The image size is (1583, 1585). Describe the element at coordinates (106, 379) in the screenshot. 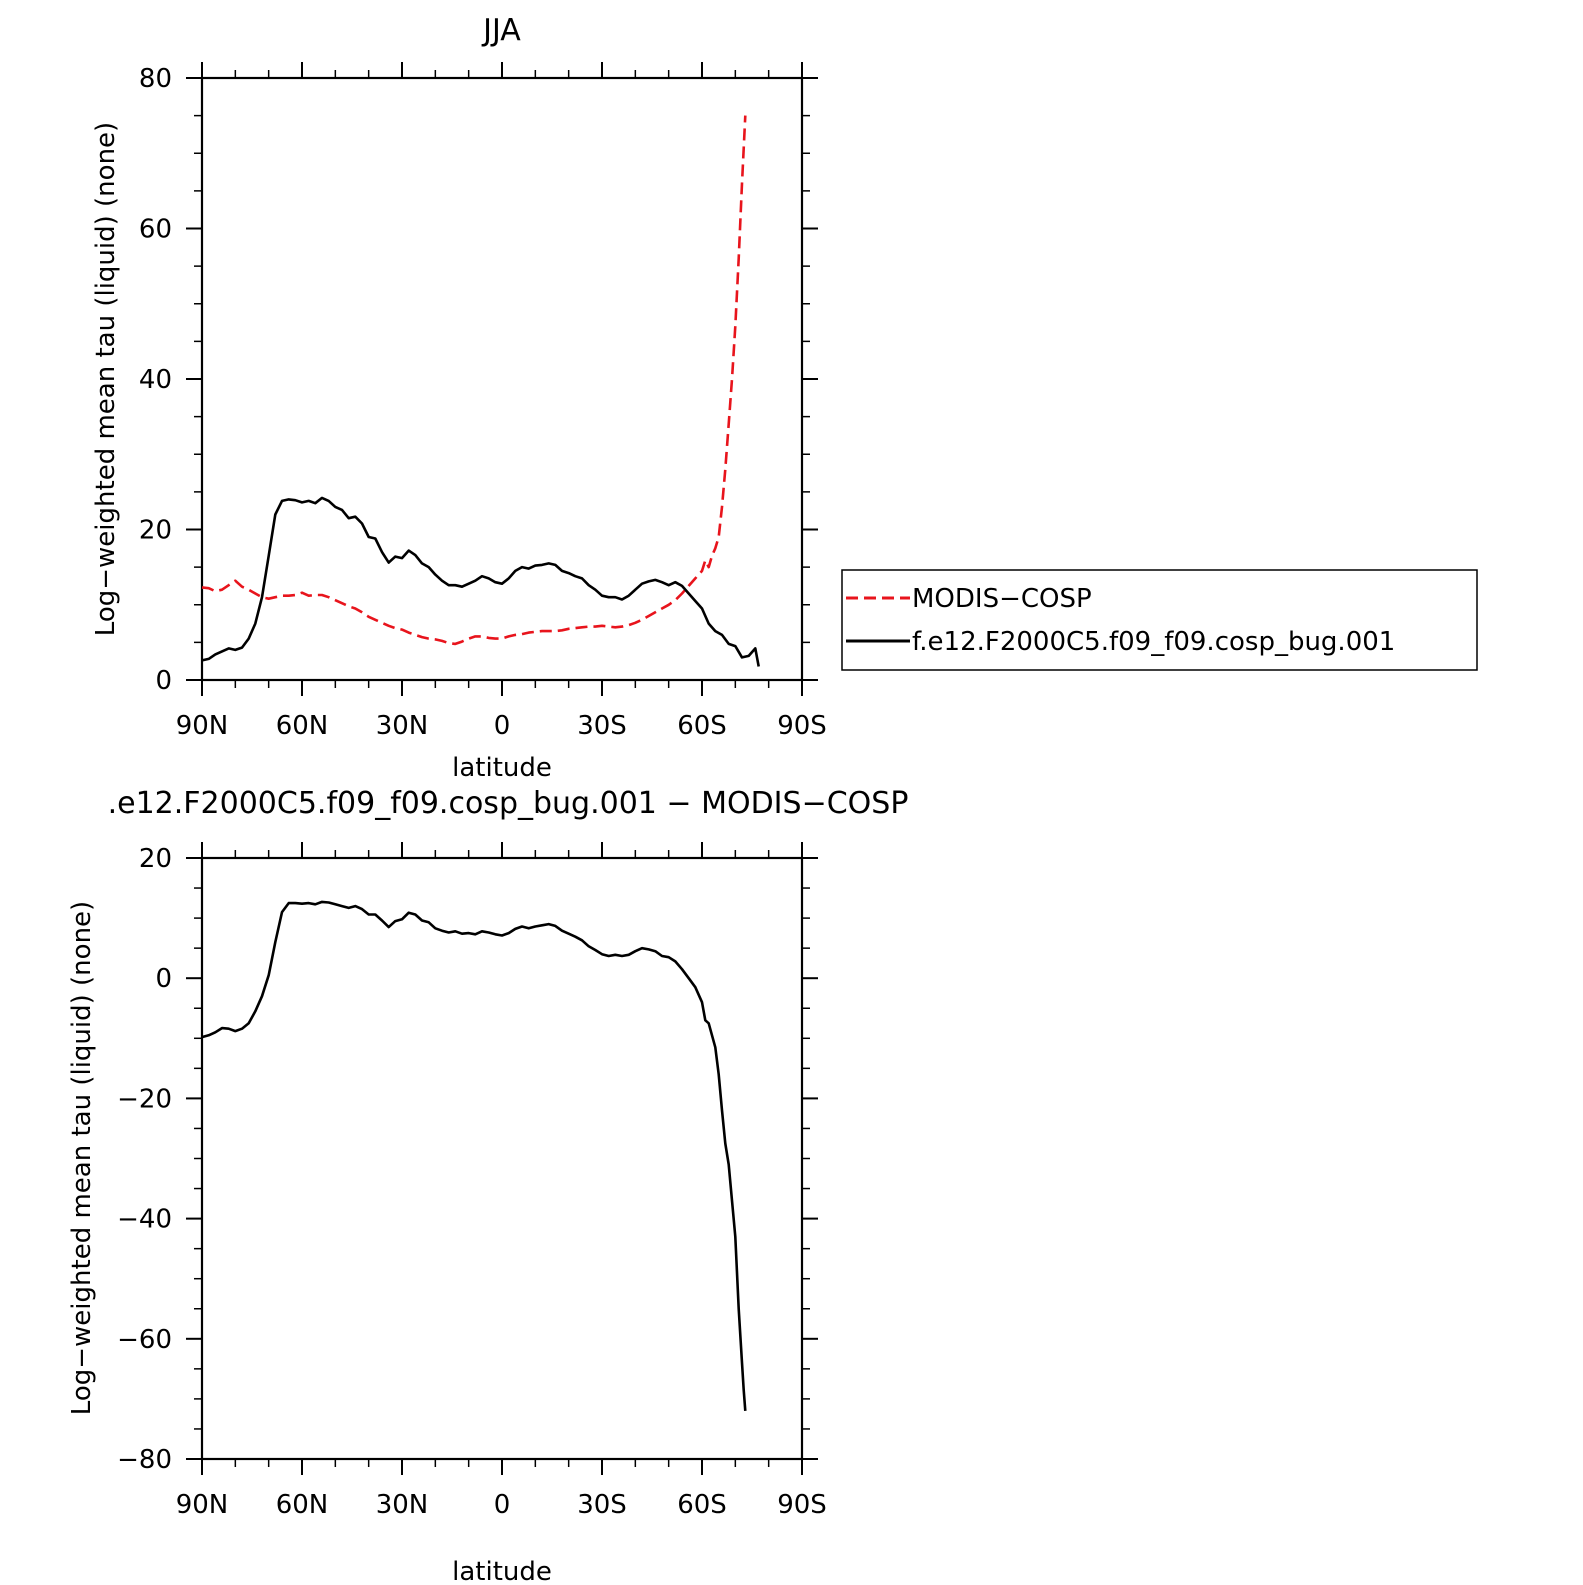

I see `top-y-axis-title: Log−weighted mean tau (liquid) (none)` at that location.